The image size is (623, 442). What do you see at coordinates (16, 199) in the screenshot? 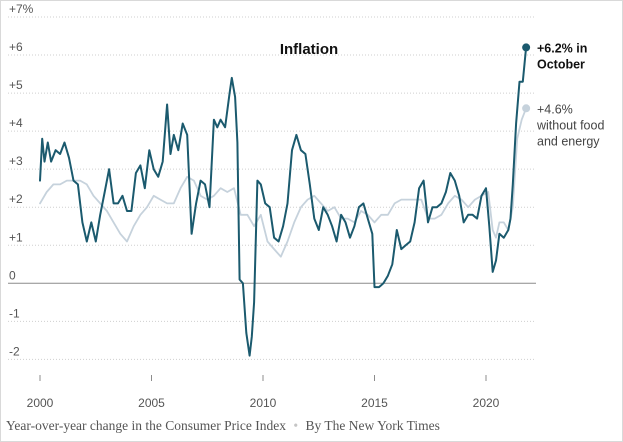
I see `y-tick-label: +2` at bounding box center [16, 199].